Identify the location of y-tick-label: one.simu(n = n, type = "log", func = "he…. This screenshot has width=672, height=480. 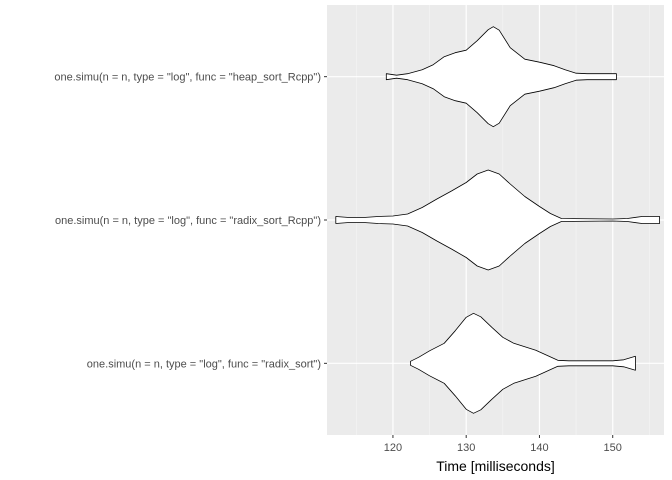
(187, 78).